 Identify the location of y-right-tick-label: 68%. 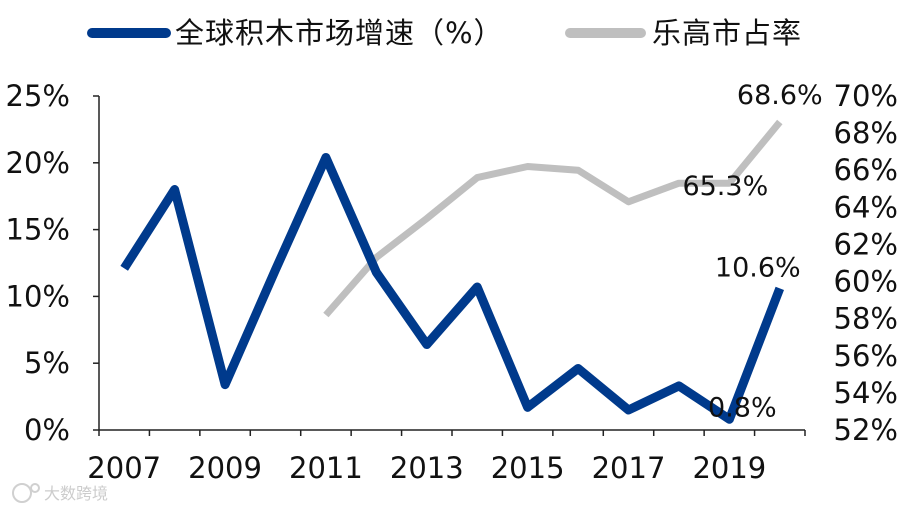
(866, 133).